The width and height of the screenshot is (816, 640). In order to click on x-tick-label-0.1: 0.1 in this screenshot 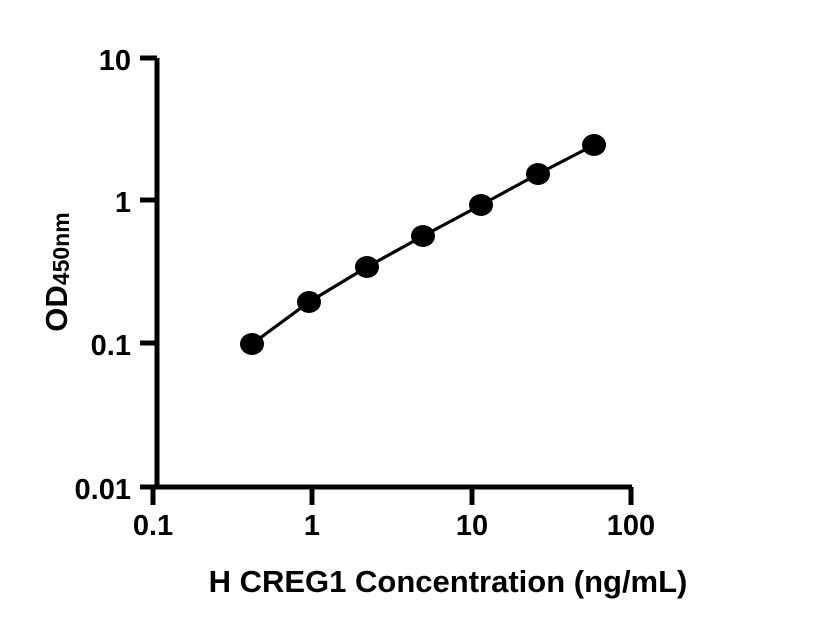, I will do `click(153, 526)`.